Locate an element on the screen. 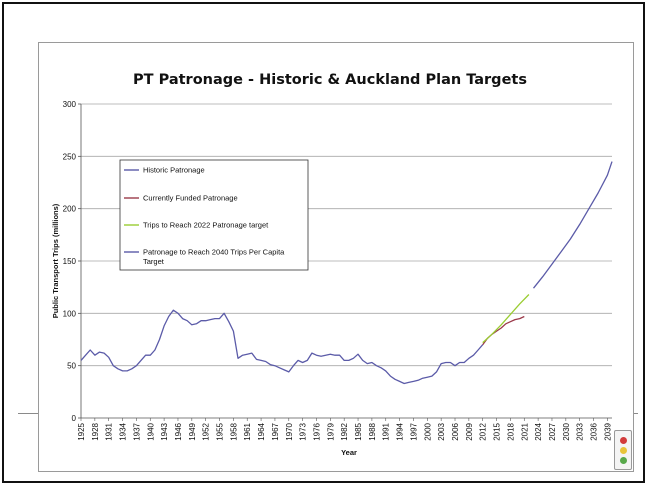 This screenshot has width=650, height=488. x-tick-label: 2006 is located at coordinates (455, 431).